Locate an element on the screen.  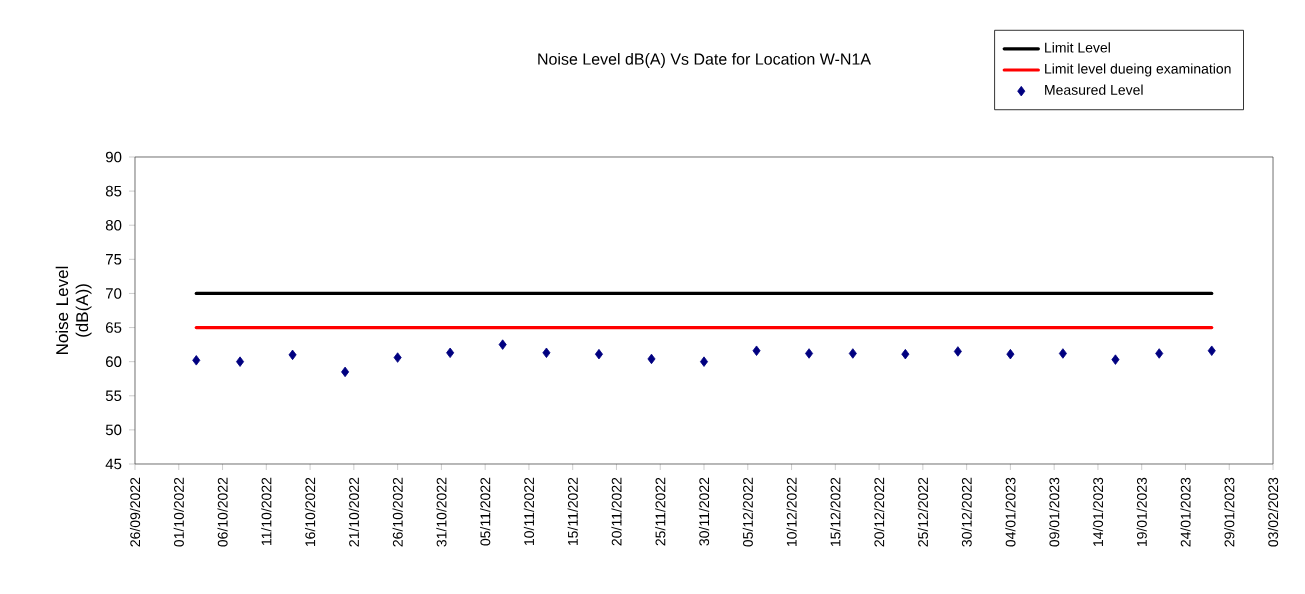
y-tick-label: 80 is located at coordinates (113, 225).